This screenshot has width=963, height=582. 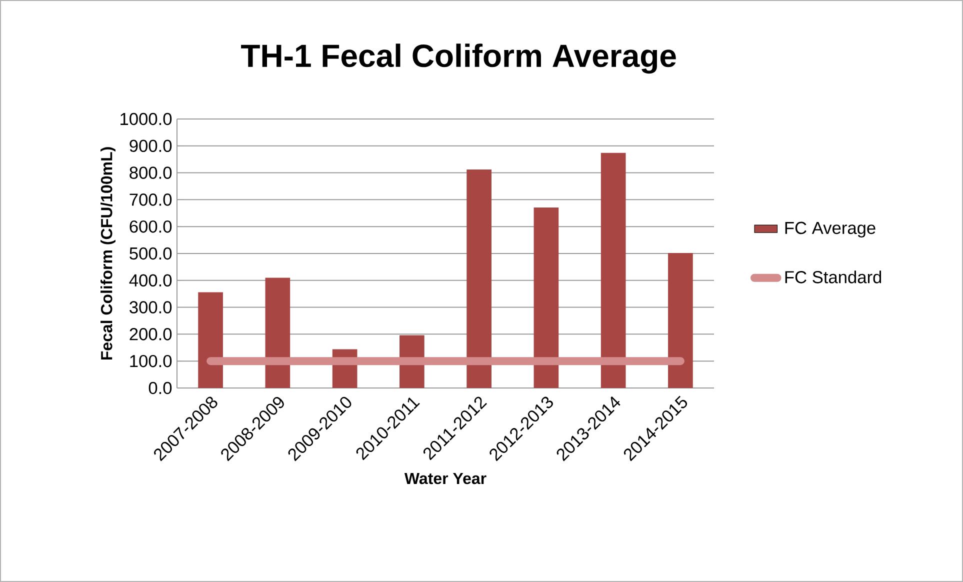 I want to click on y-tick-label: 300.0, so click(x=151, y=307).